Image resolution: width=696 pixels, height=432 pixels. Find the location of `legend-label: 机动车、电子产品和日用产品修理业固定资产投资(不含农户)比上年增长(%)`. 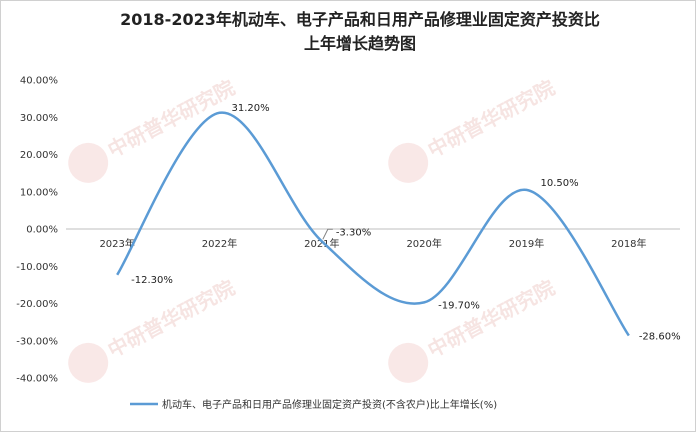

legend-label: 机动车、电子产品和日用产品修理业固定资产投资(不含农户)比上年增长(%) is located at coordinates (329, 404).